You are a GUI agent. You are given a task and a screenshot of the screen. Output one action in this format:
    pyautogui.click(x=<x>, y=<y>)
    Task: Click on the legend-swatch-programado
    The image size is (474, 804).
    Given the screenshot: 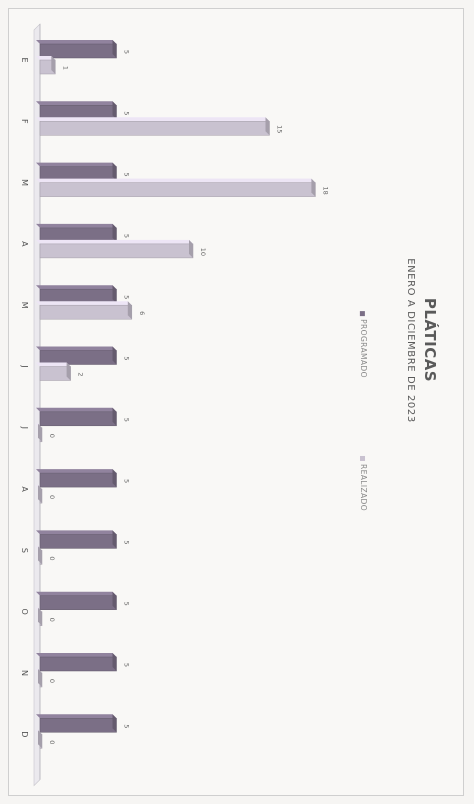 What is the action you would take?
    pyautogui.click(x=362, y=313)
    